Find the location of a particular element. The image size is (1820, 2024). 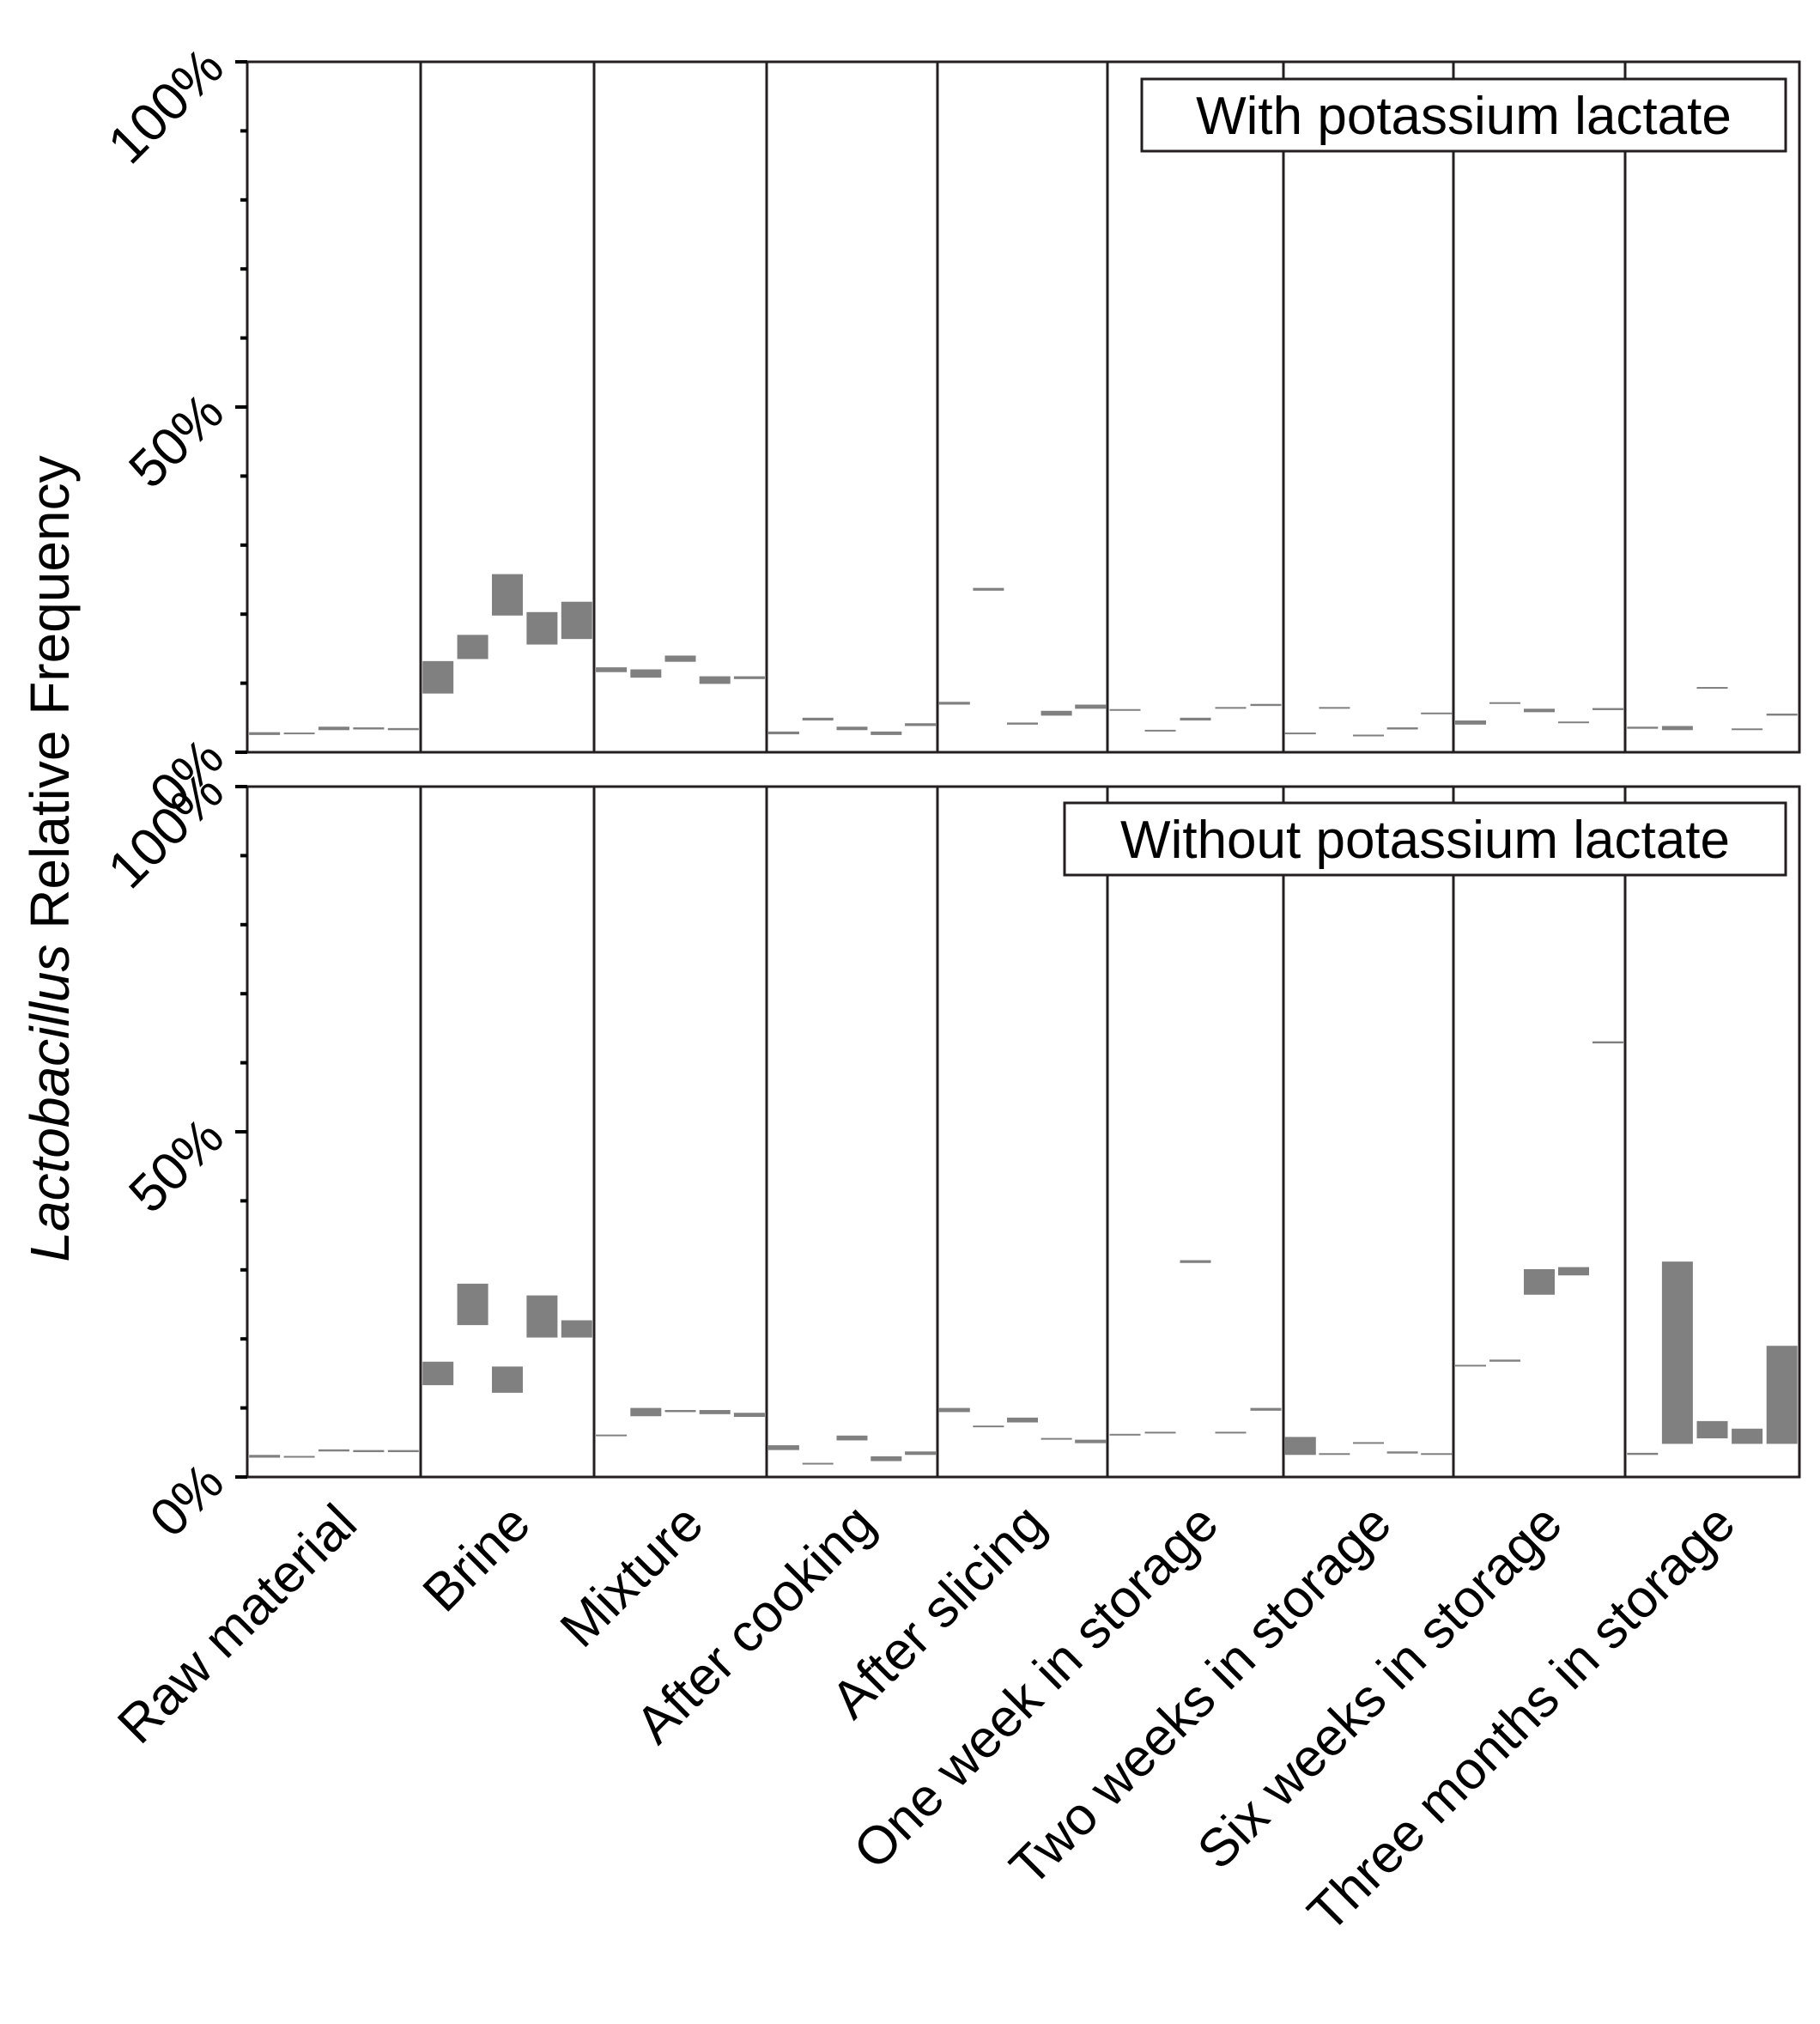

category-label: Mixture is located at coordinates (632, 1576).